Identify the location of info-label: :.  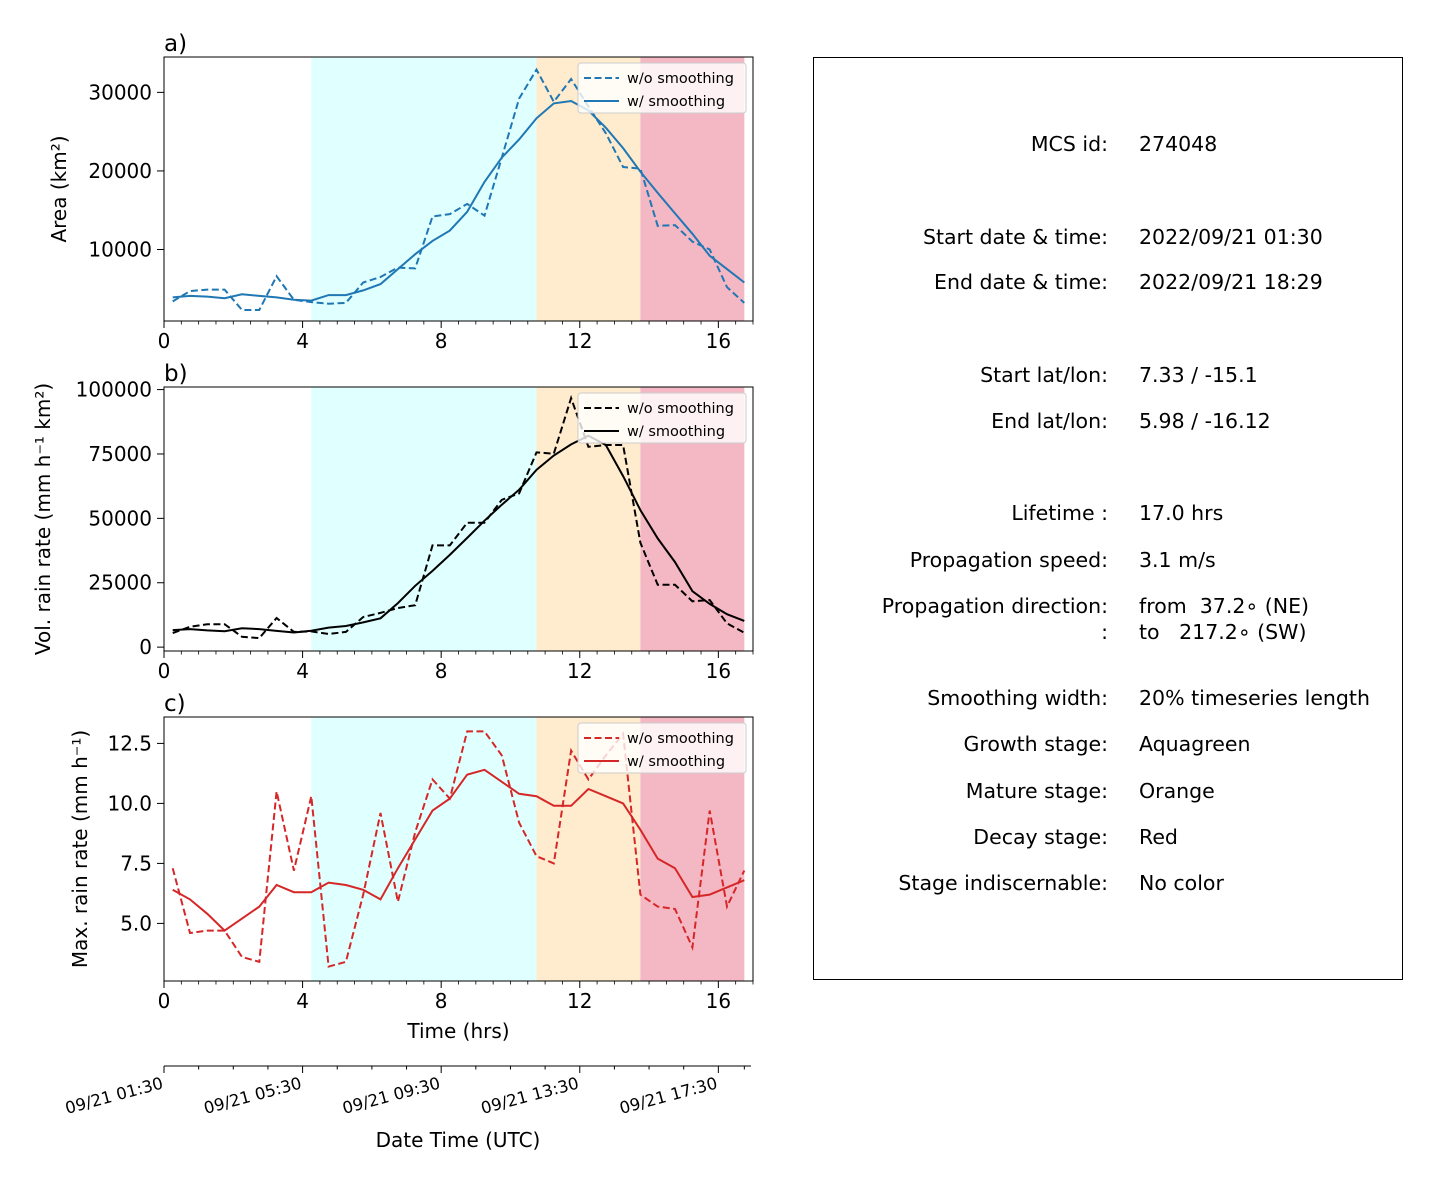
(1104, 632).